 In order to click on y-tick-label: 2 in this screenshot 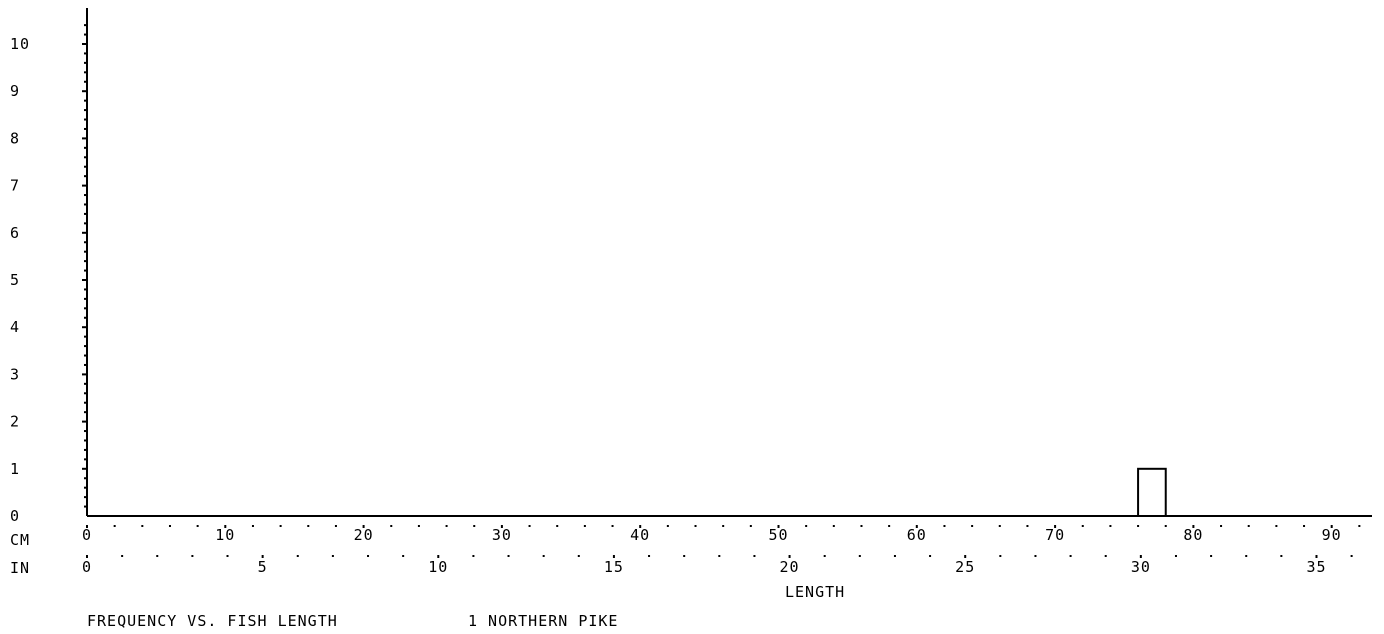, I will do `click(15, 422)`.